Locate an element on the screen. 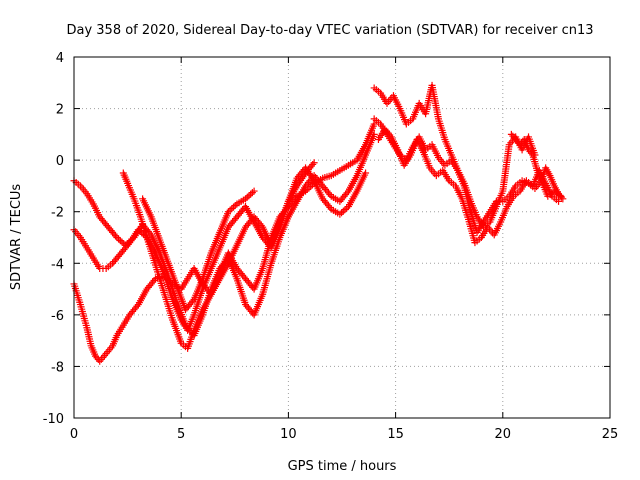 This screenshot has width=640, height=480. y-tick-label: -4 is located at coordinates (57, 264).